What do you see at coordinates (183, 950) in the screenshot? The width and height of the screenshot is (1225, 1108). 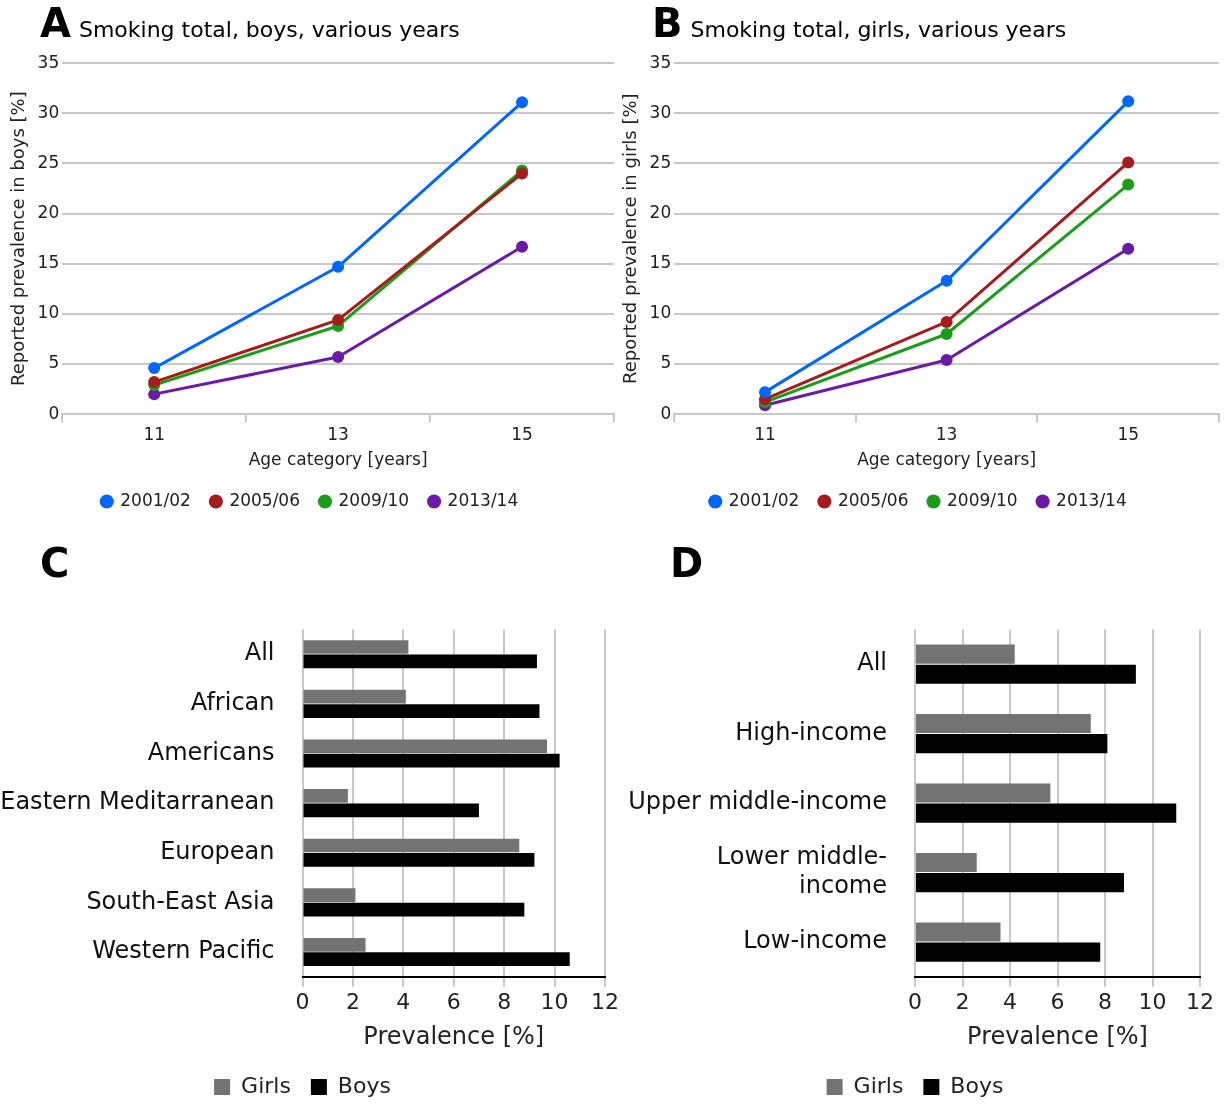 I see `y-tick-label: Western Pacific` at bounding box center [183, 950].